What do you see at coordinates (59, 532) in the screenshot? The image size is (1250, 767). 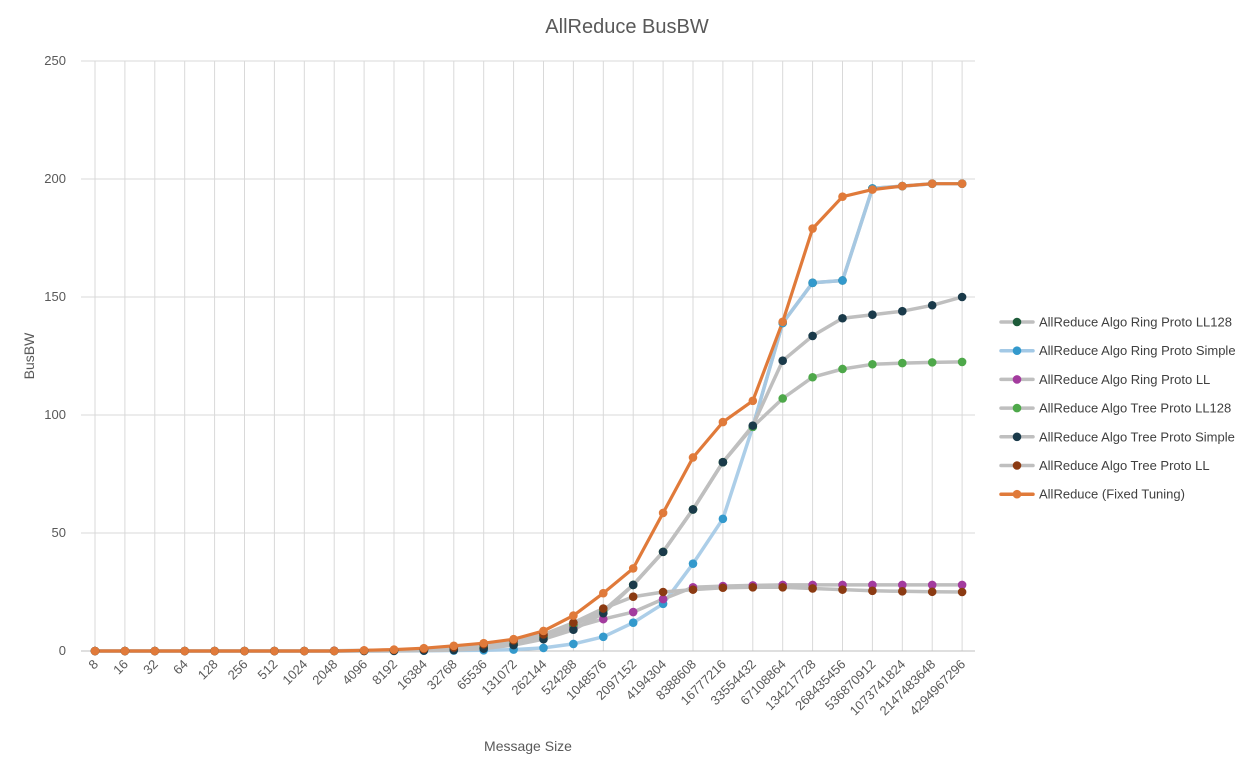 I see `y-tick-label: 50` at bounding box center [59, 532].